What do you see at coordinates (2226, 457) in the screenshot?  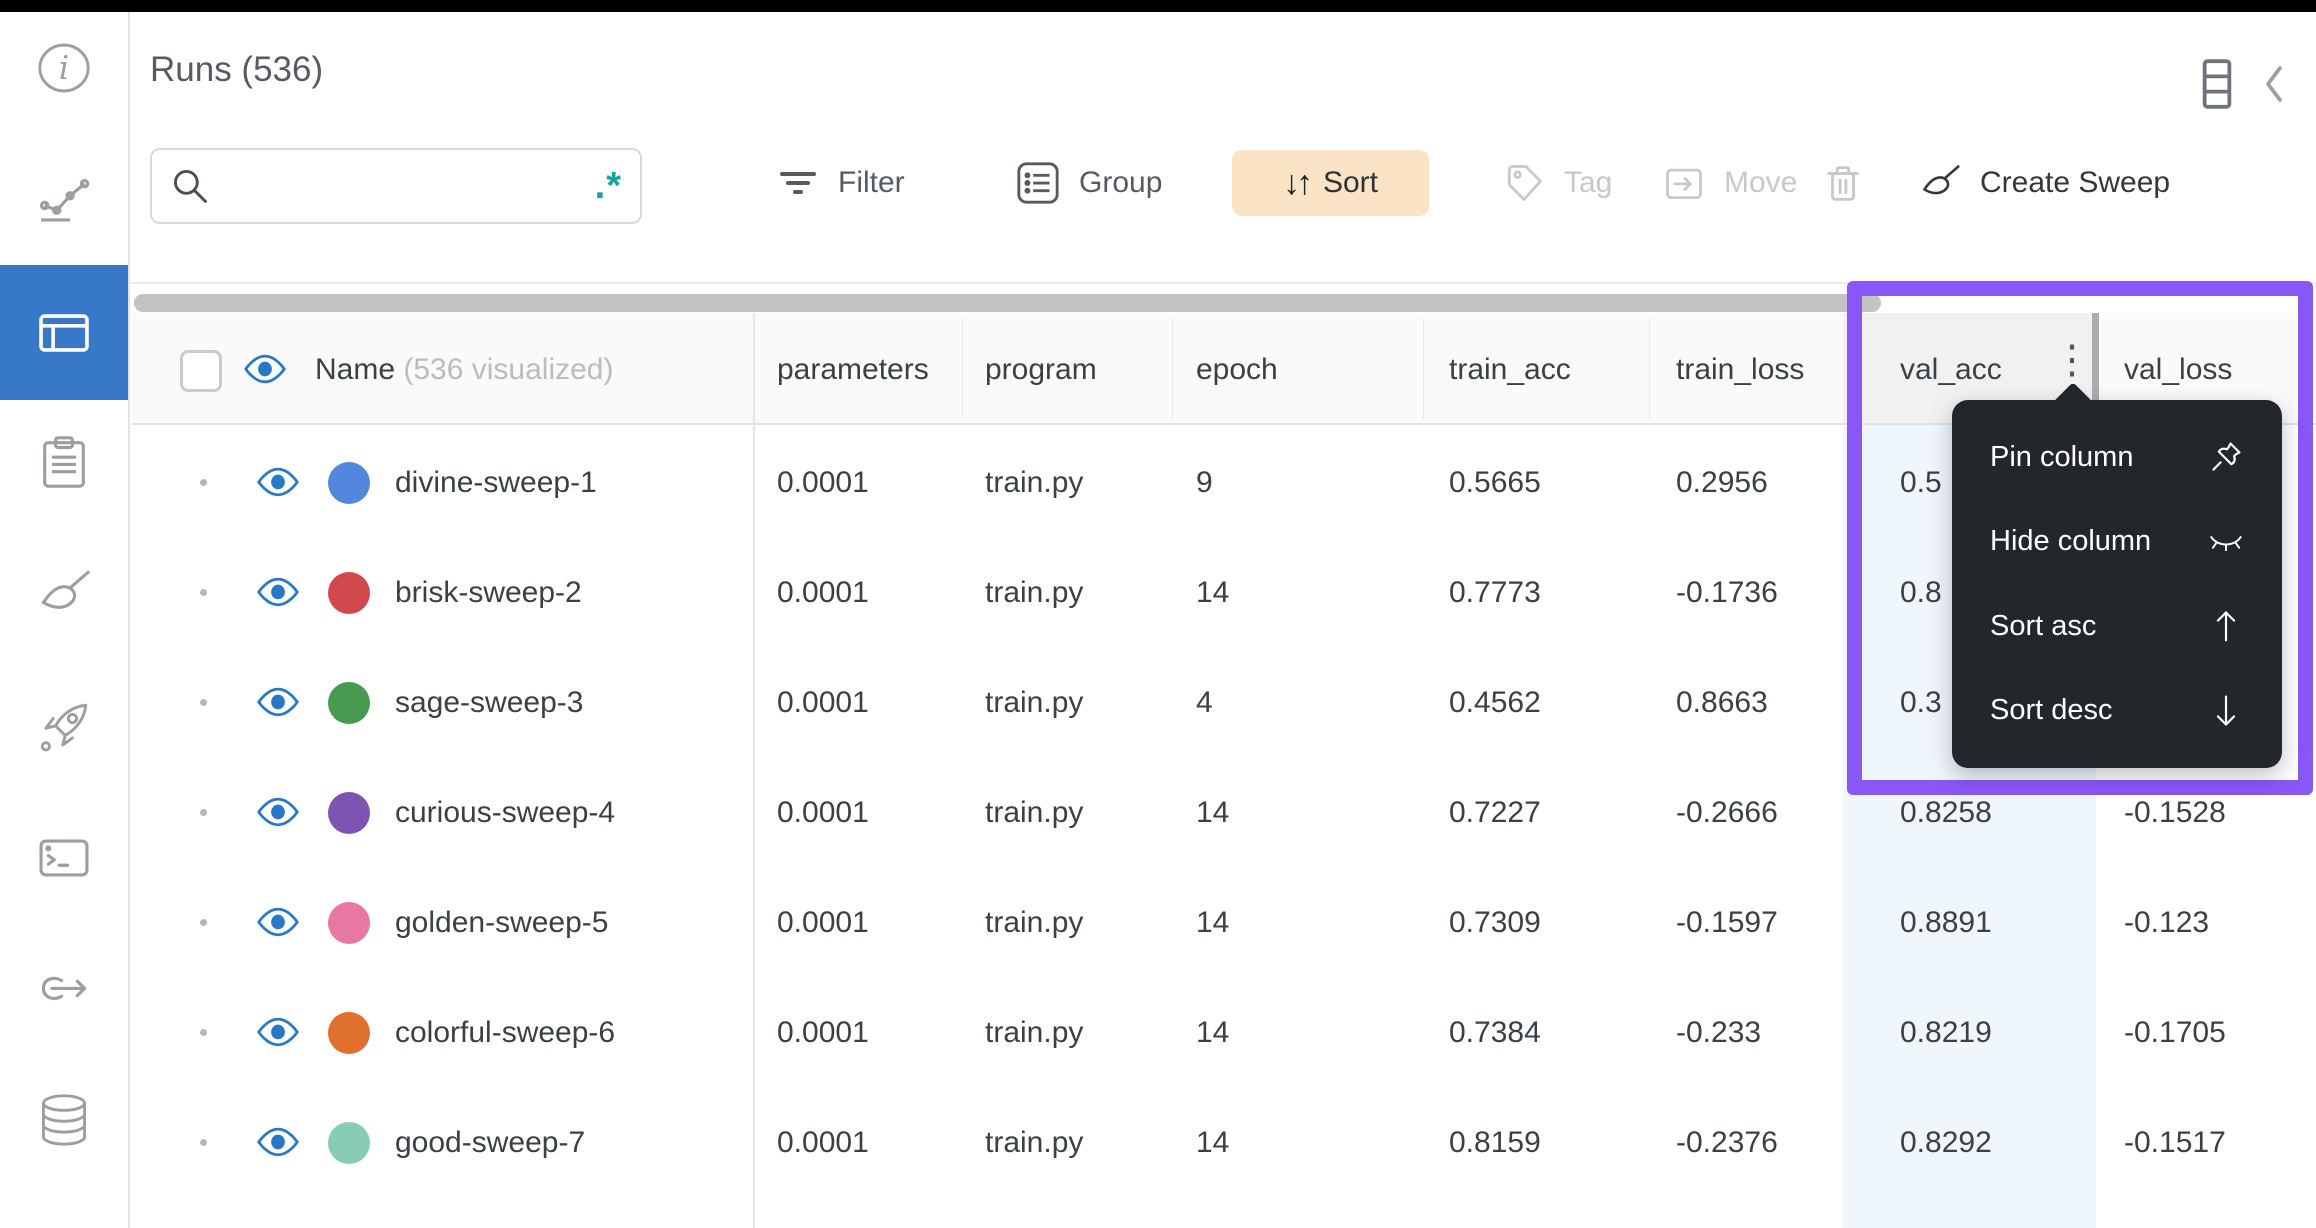 I see `pin-icon` at bounding box center [2226, 457].